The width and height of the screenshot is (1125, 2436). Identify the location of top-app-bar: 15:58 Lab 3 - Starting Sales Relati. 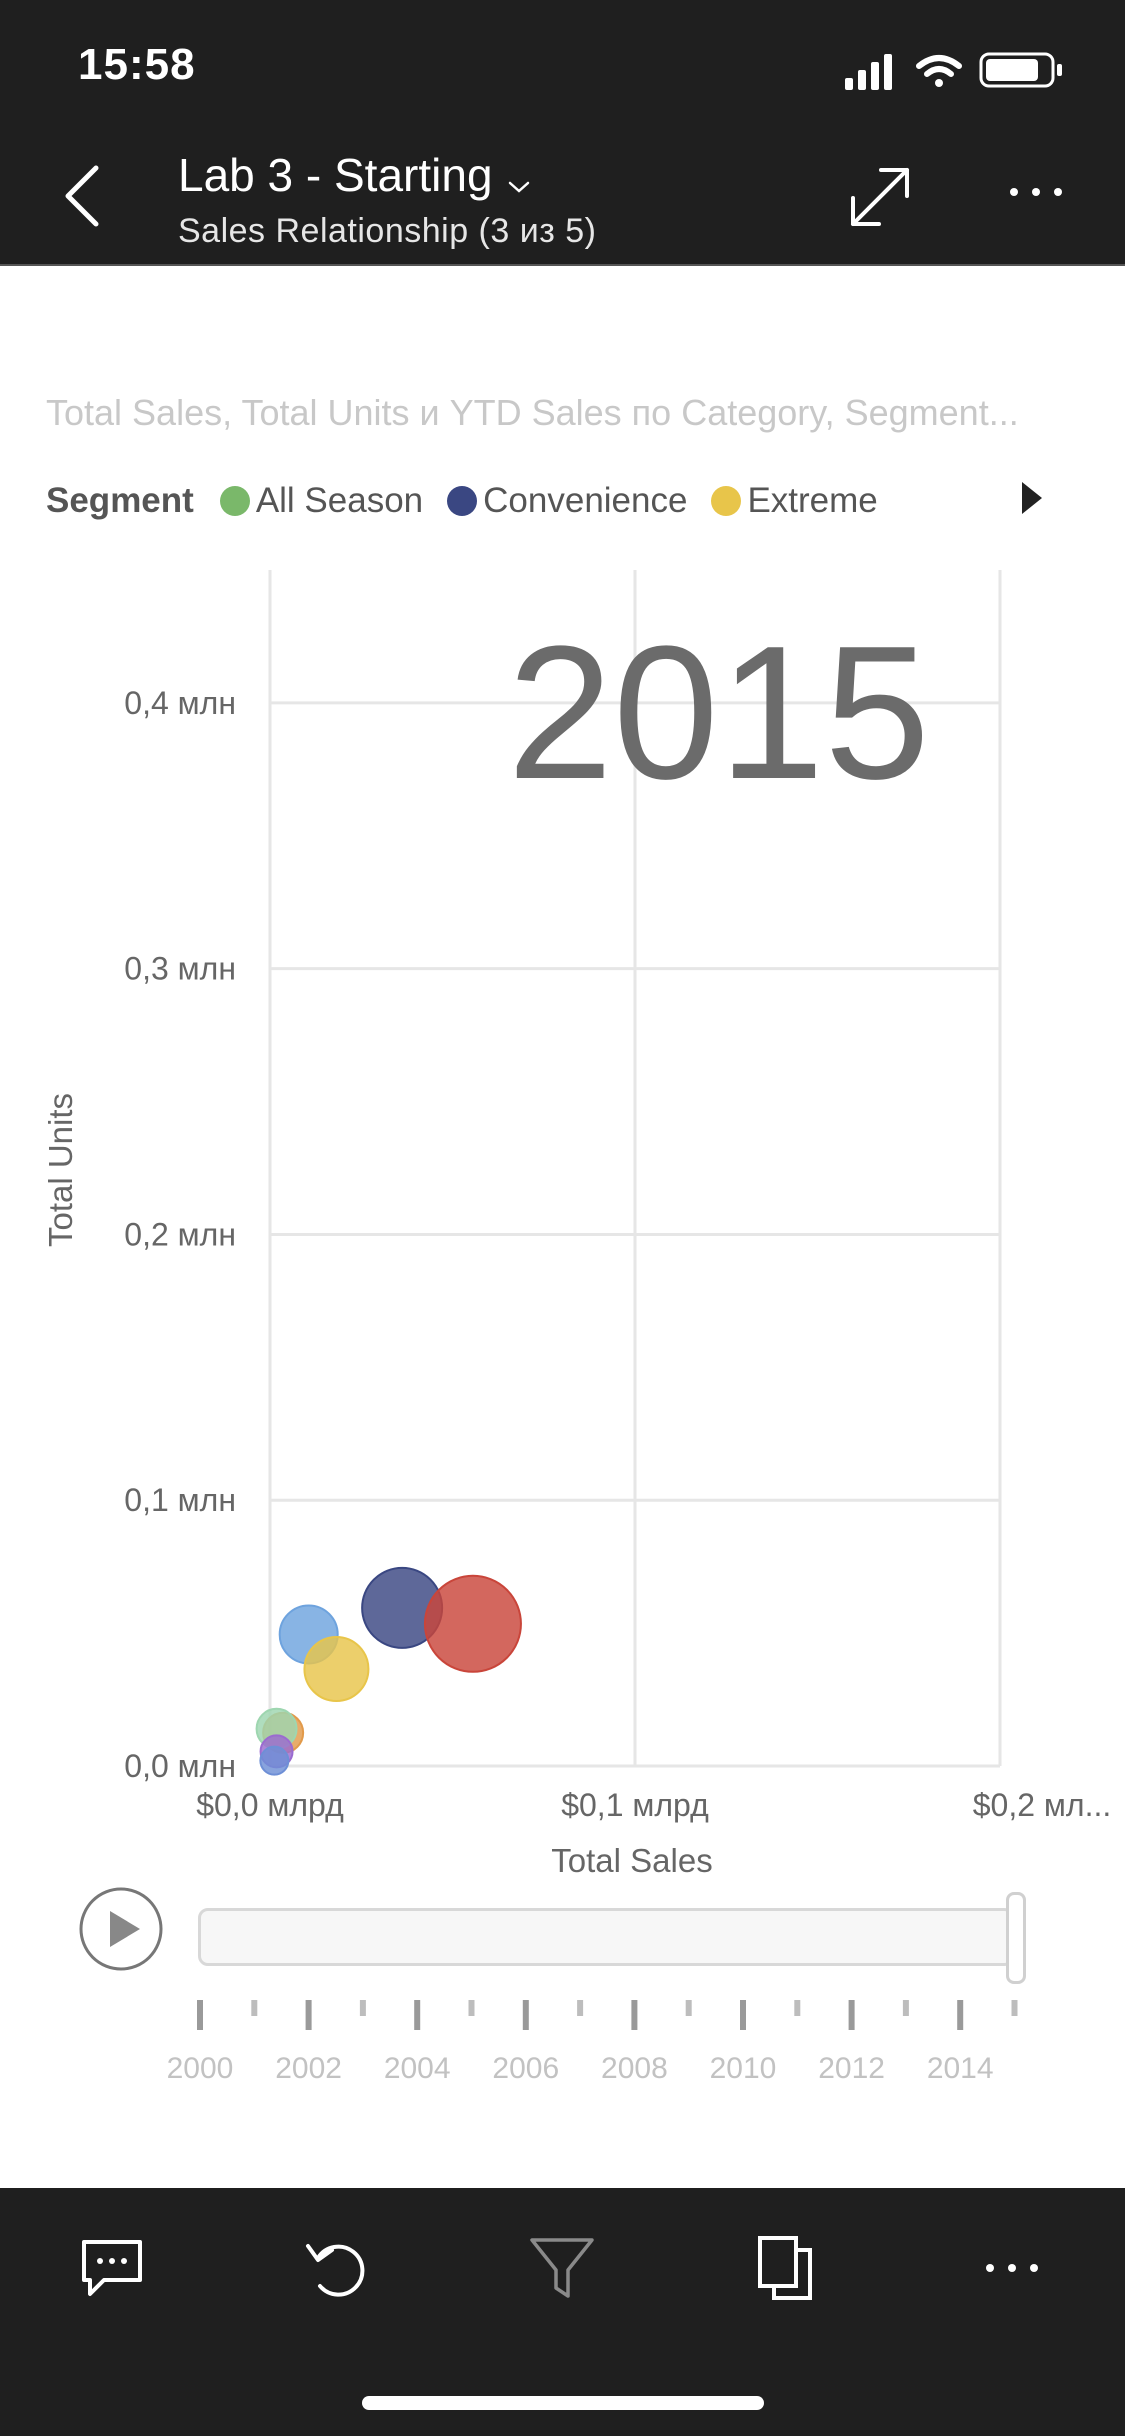
(562, 133).